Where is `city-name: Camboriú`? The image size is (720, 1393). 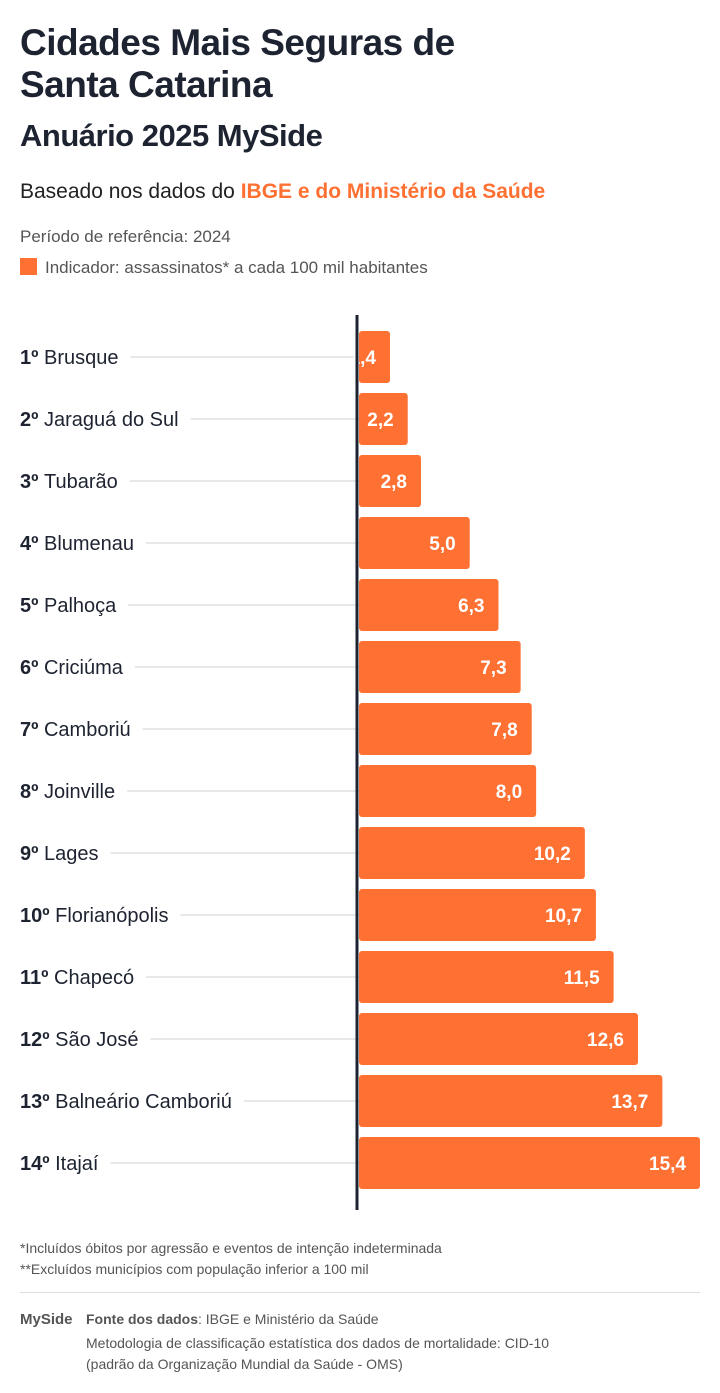 city-name: Camboriú is located at coordinates (87, 730).